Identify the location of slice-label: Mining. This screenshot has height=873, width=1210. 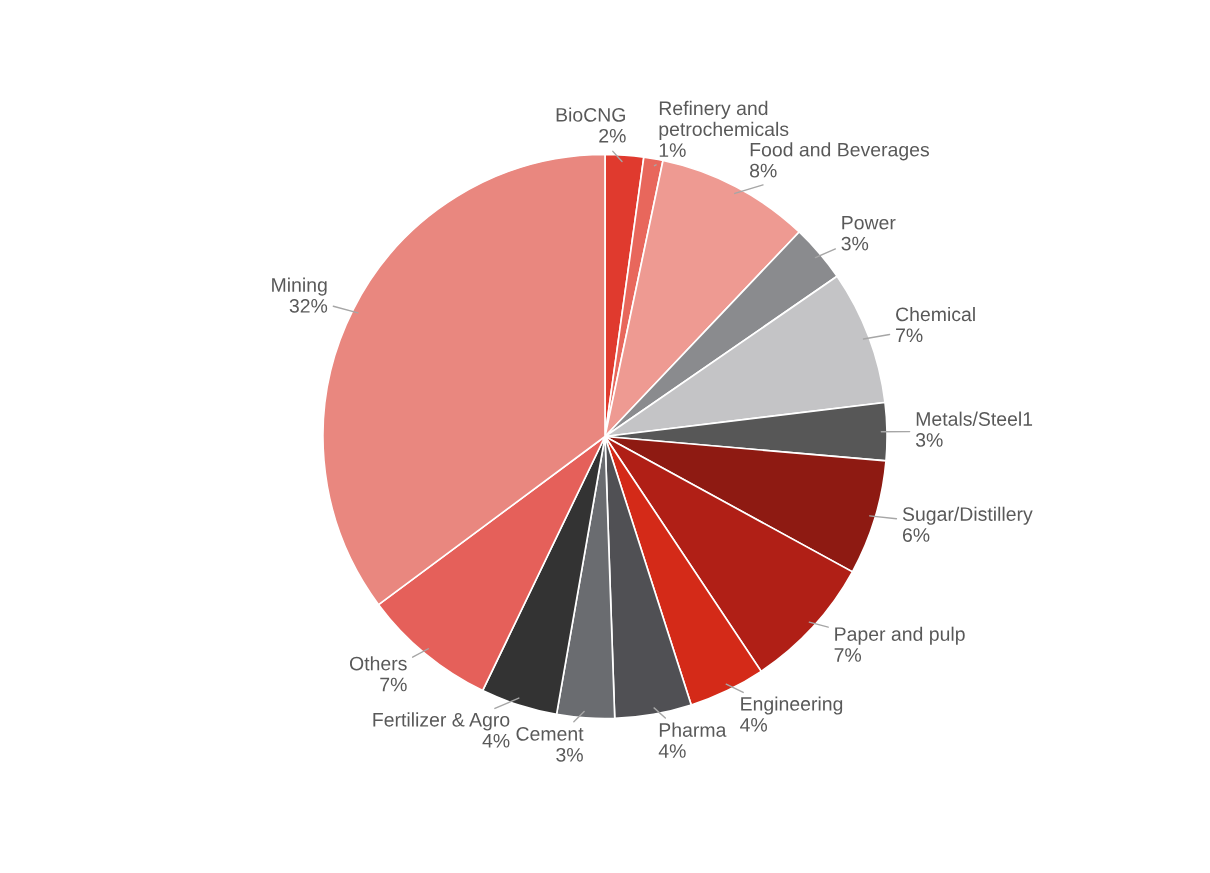
(299, 286).